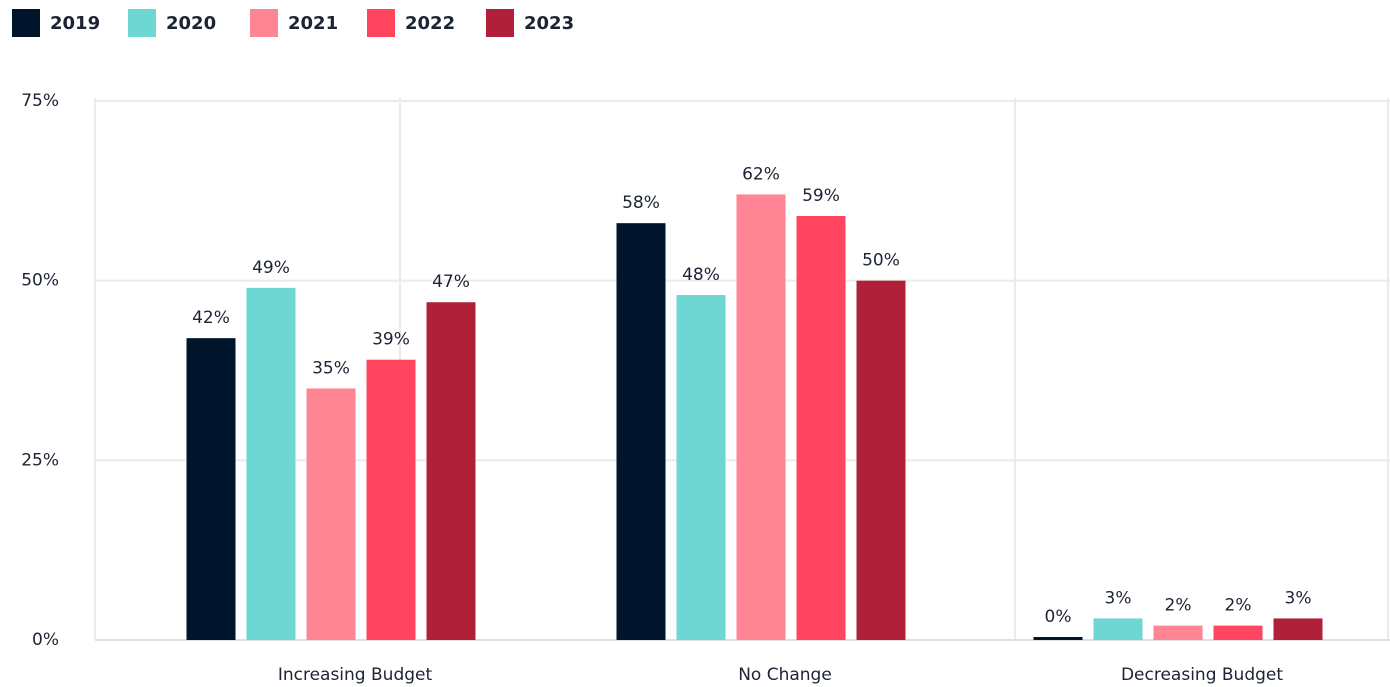  What do you see at coordinates (451, 282) in the screenshot?
I see `data-label: 47%` at bounding box center [451, 282].